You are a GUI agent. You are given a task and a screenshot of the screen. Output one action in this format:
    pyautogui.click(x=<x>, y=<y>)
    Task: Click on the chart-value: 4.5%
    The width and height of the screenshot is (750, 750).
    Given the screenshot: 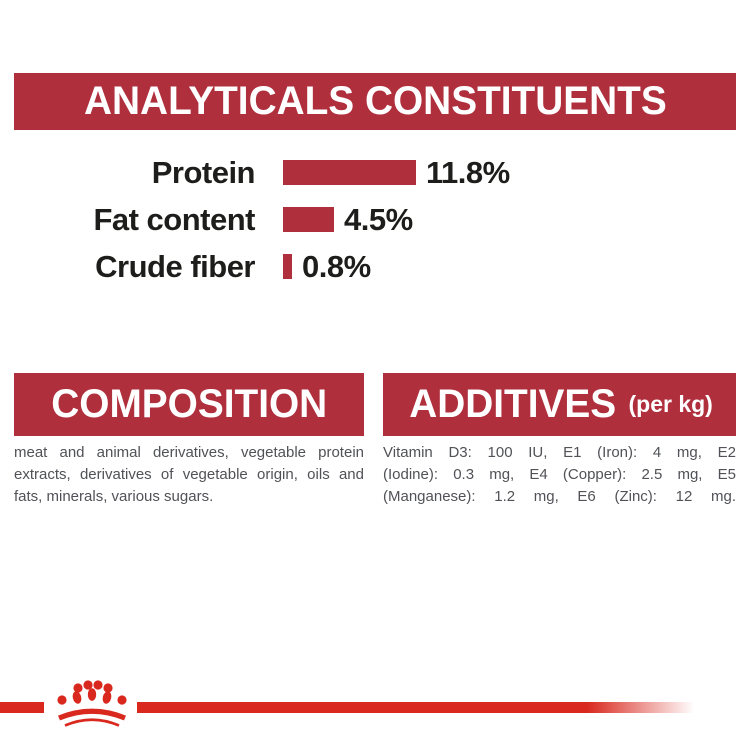 What is the action you would take?
    pyautogui.click(x=378, y=219)
    